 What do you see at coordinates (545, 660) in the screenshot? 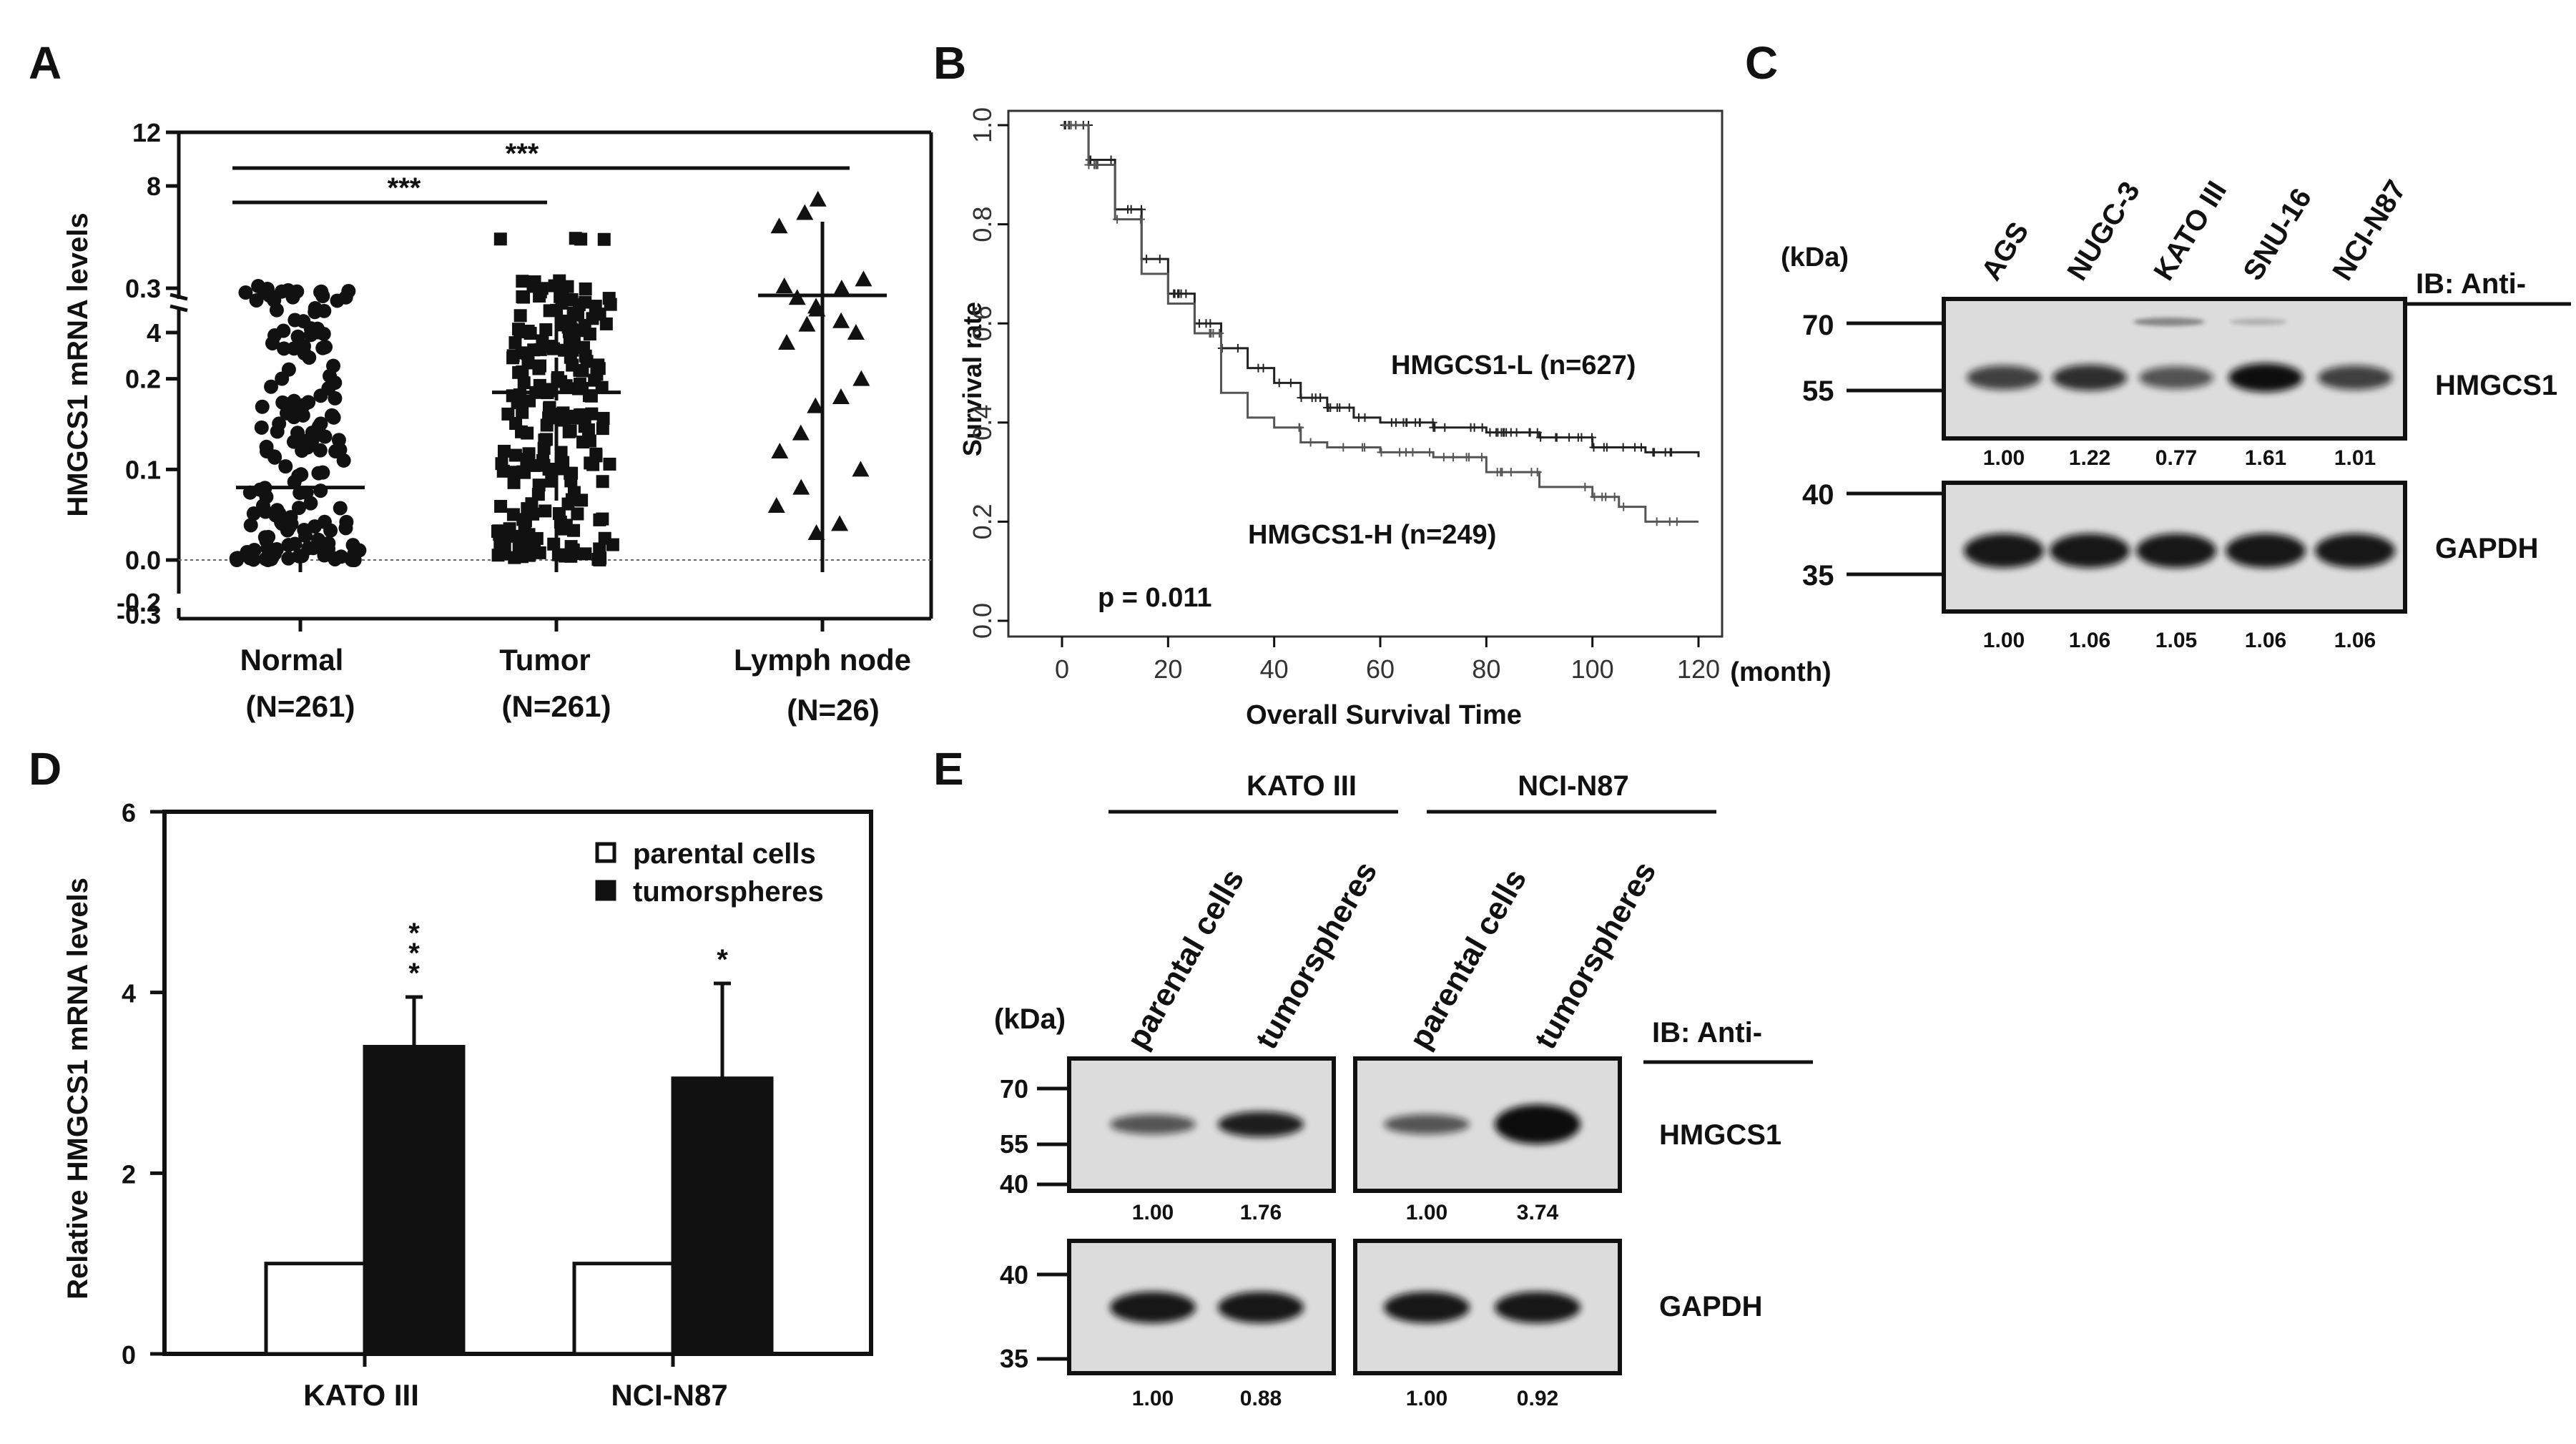
I see `group-label-tumor: Tumor` at bounding box center [545, 660].